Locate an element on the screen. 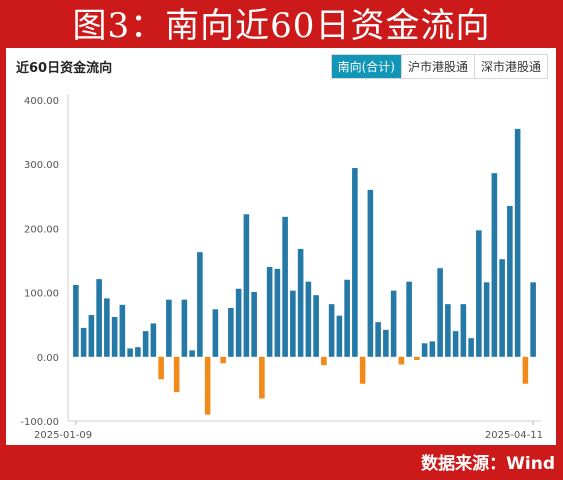 This screenshot has height=480, width=563. y-tick-label: 300.00 is located at coordinates (41, 165).